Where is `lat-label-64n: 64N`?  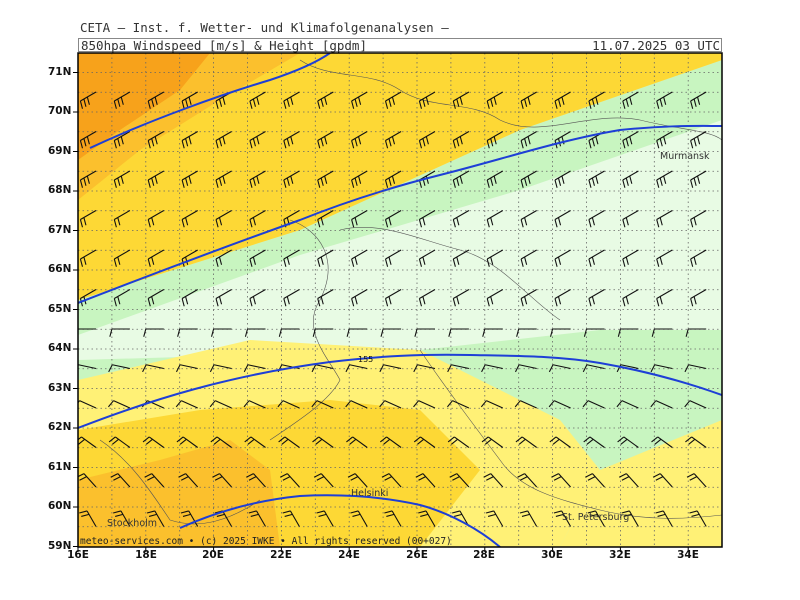 lat-label-64n: 64N is located at coordinates (60, 348).